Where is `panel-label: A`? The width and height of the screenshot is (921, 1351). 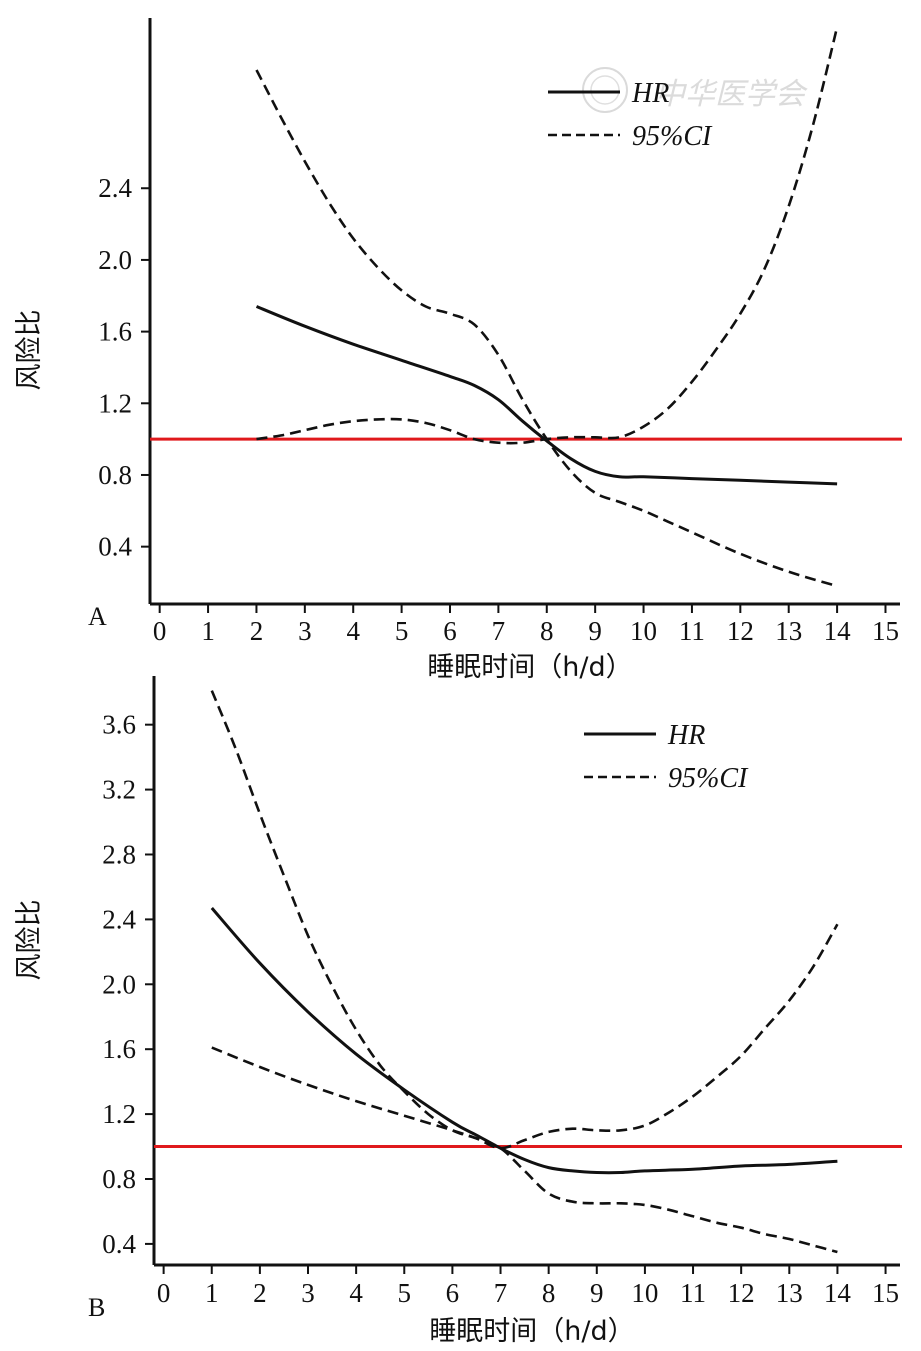 panel-label: A is located at coordinates (97, 616).